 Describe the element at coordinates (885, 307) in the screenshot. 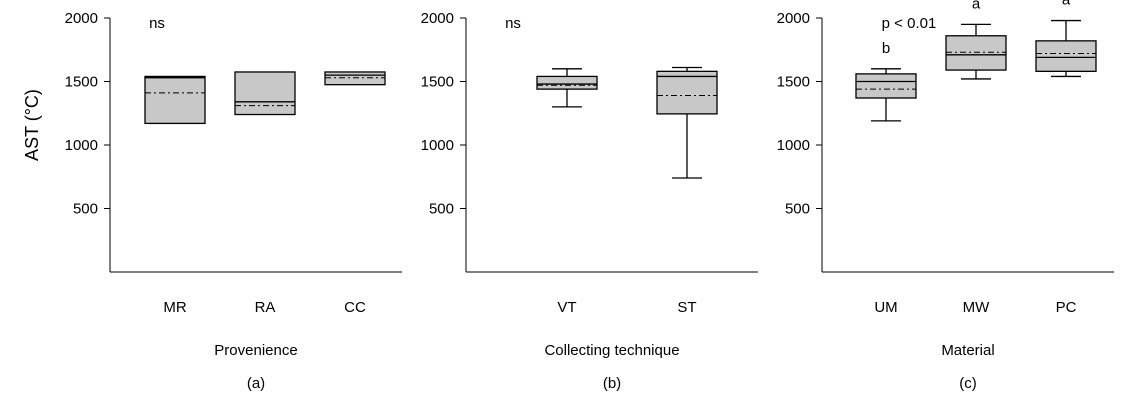

I see `x-tick-label: UM` at that location.